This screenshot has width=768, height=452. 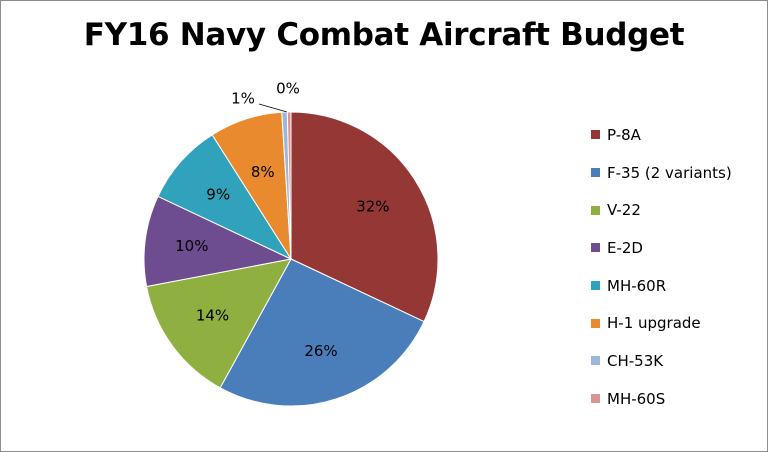 I want to click on pie-slice-mh-60s, so click(x=289, y=185).